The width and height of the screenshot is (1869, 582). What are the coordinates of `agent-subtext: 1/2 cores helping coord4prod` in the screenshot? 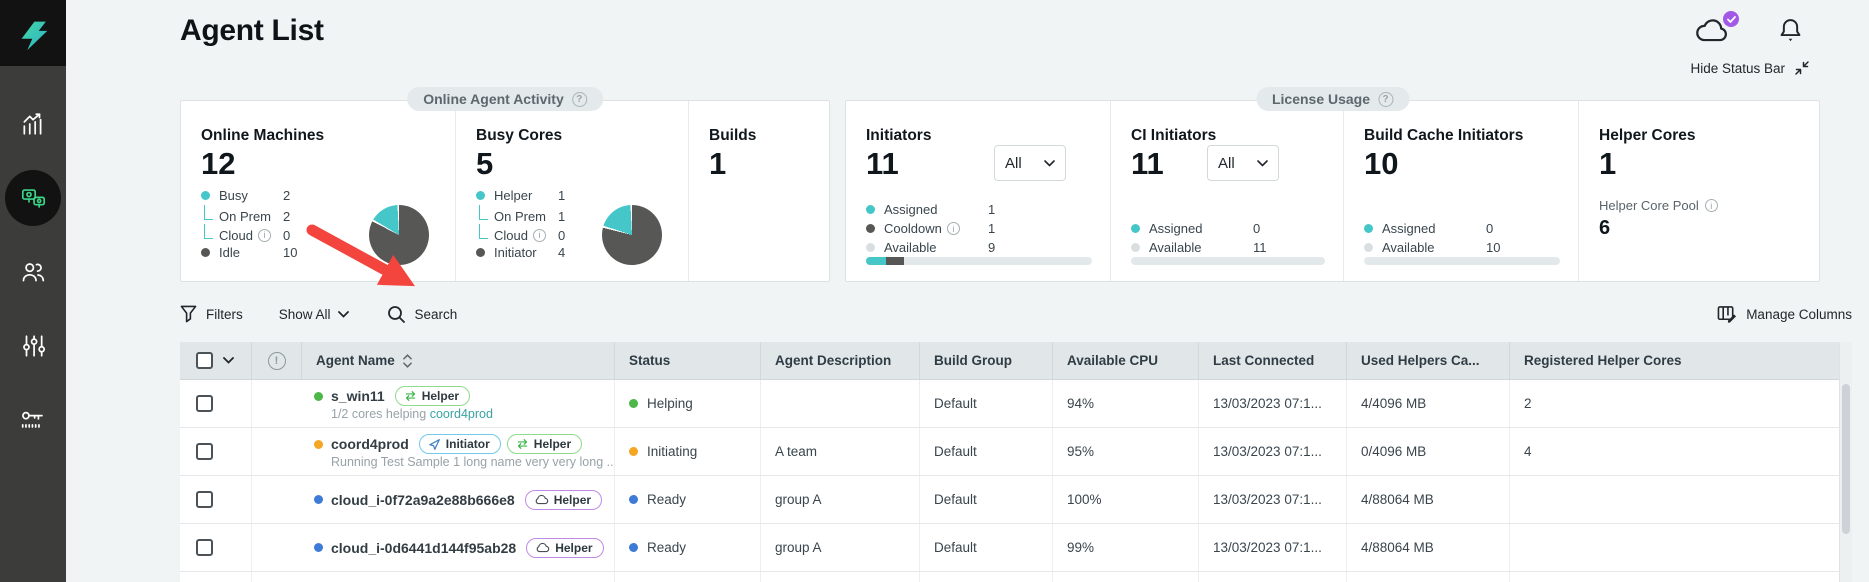 It's located at (412, 414).